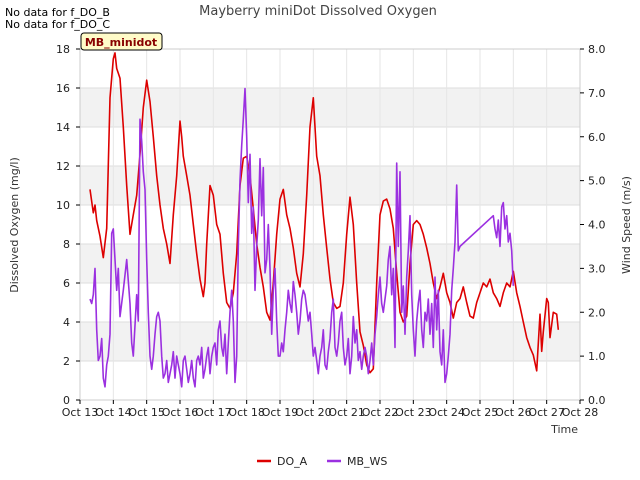  What do you see at coordinates (318, 11) in the screenshot?
I see `chart-title: Mayberry miniDot Dissolved Oxygen` at bounding box center [318, 11].